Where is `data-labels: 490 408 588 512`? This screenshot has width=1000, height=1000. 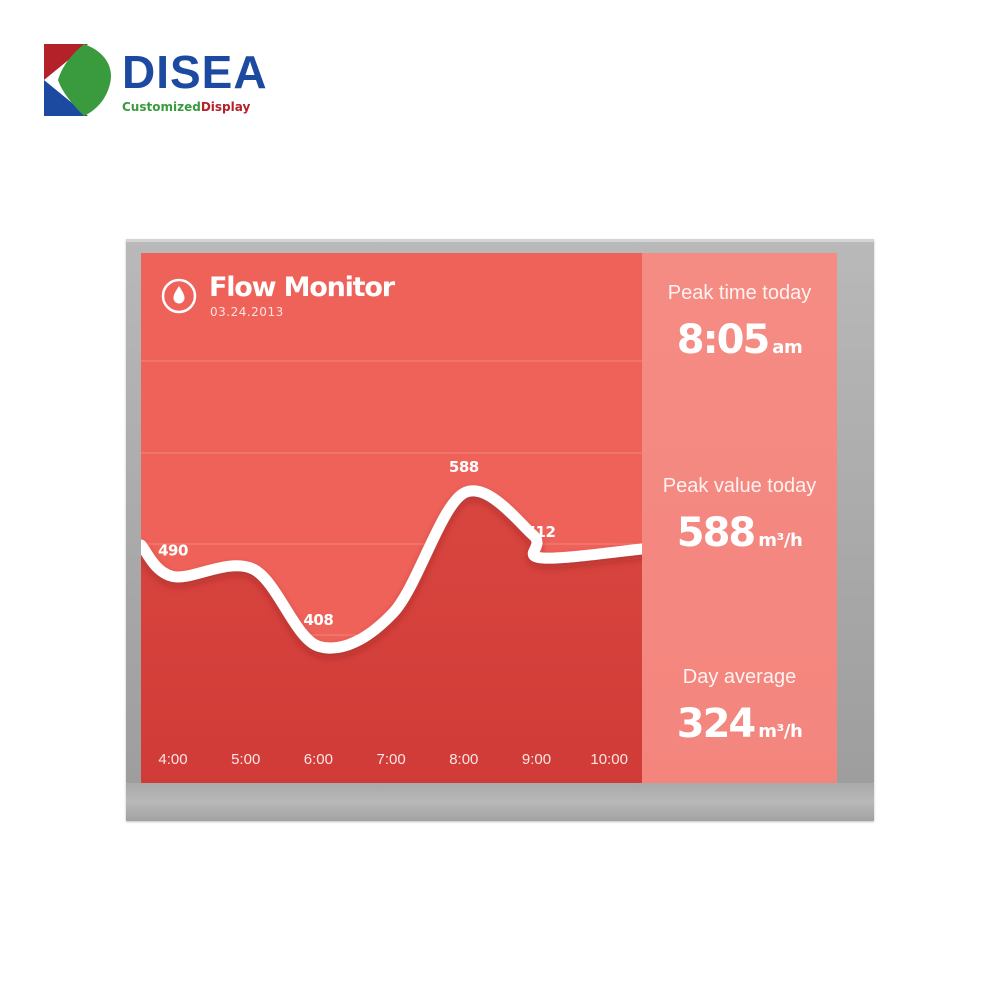 data-labels: 490 408 588 512 is located at coordinates (357, 543).